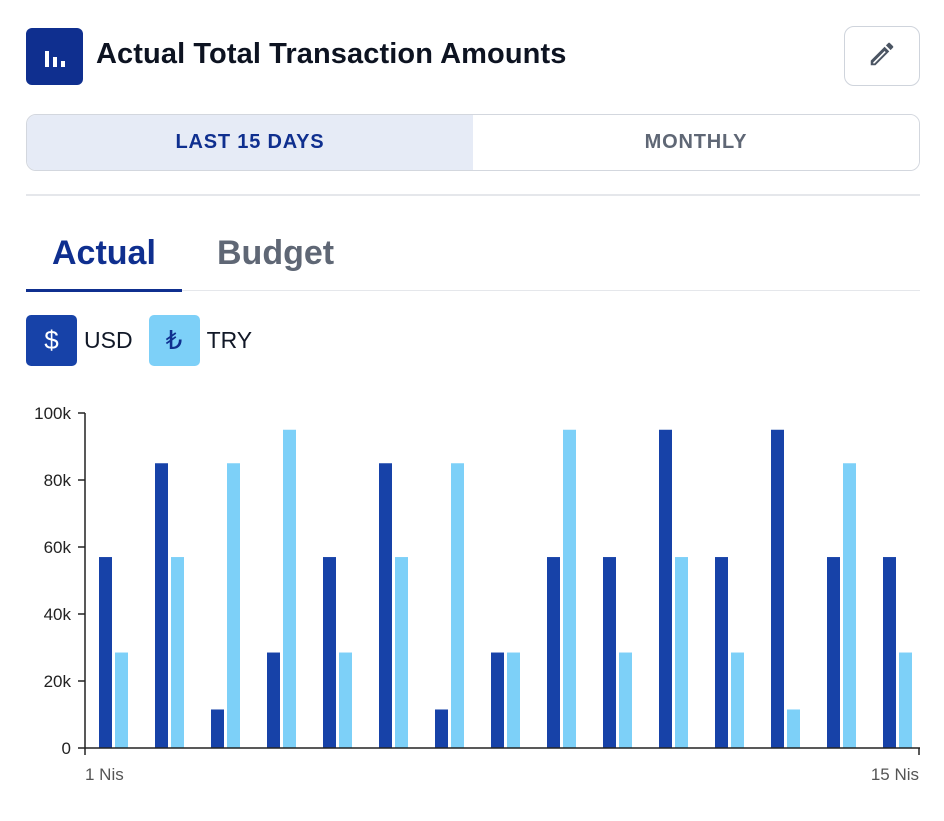 Image resolution: width=944 pixels, height=821 pixels. I want to click on y-tick-label: 80k, so click(58, 480).